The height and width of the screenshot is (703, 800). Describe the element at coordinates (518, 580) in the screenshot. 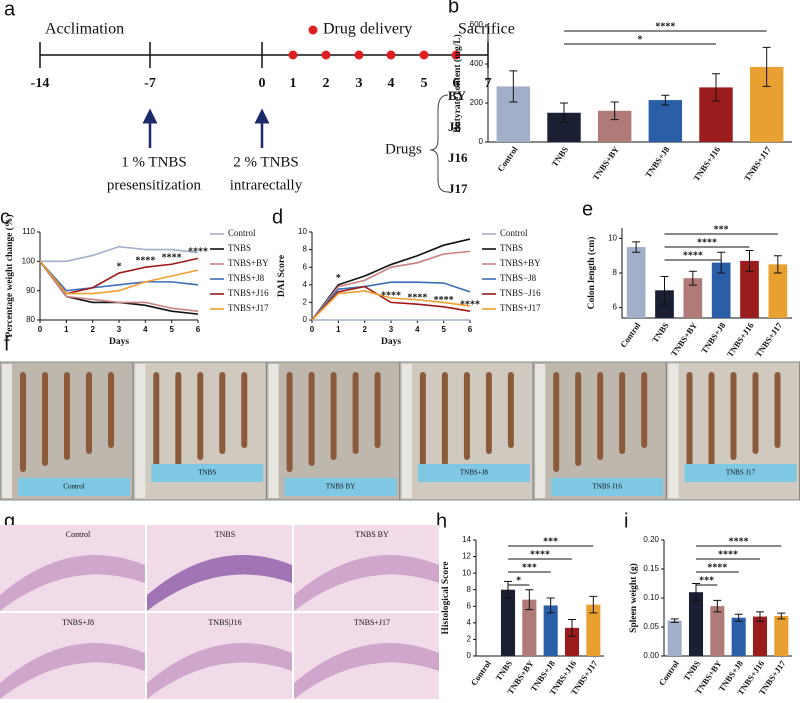

I see `significance-label: *` at that location.